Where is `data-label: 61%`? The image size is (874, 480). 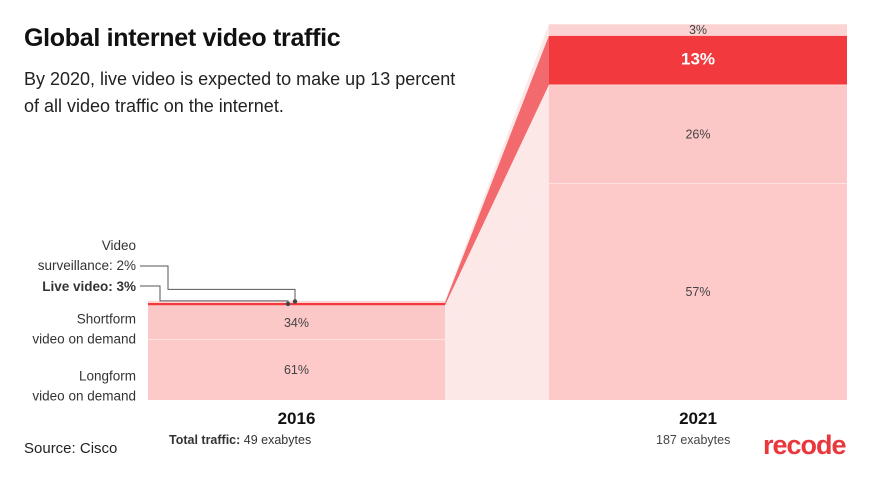 data-label: 61% is located at coordinates (296, 370).